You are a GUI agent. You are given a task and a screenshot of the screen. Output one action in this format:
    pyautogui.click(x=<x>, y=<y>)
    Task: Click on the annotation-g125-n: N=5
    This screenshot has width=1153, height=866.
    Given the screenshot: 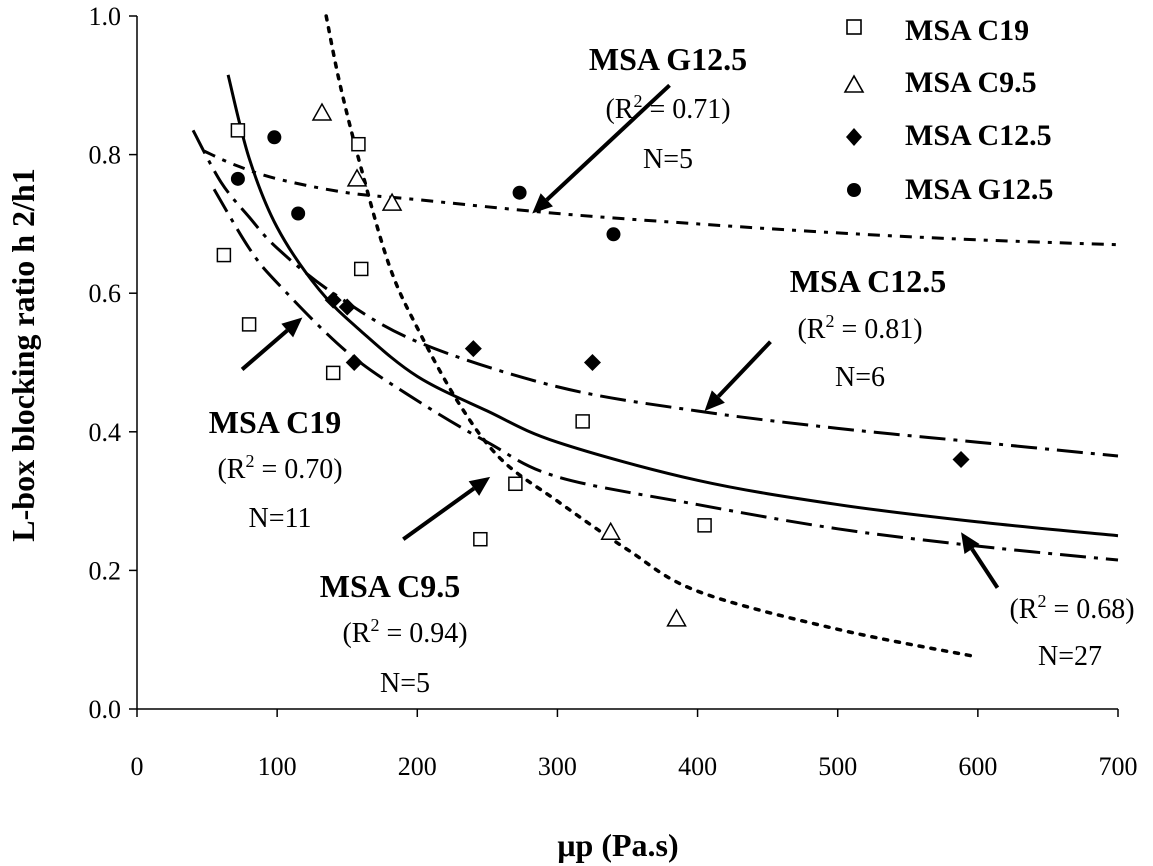 What is the action you would take?
    pyautogui.click(x=668, y=159)
    